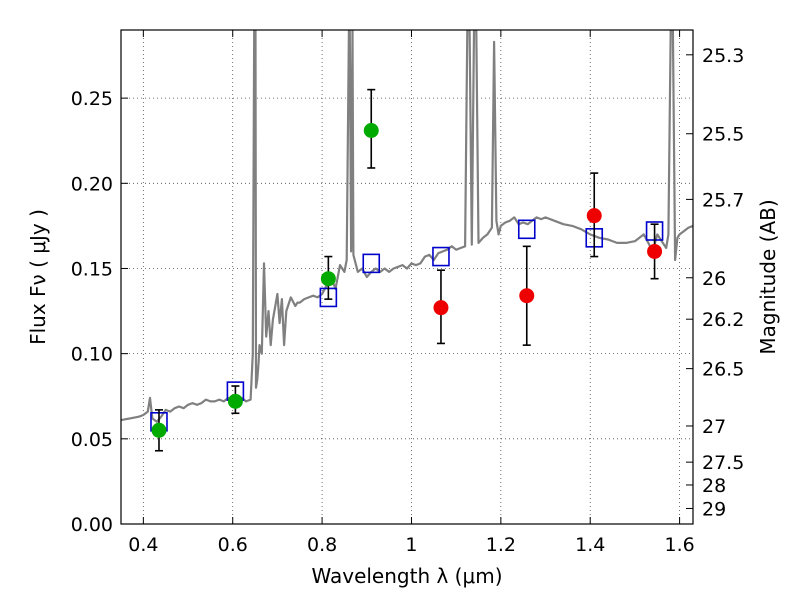  What do you see at coordinates (92, 269) in the screenshot?
I see `y-tick-label: 0.15` at bounding box center [92, 269].